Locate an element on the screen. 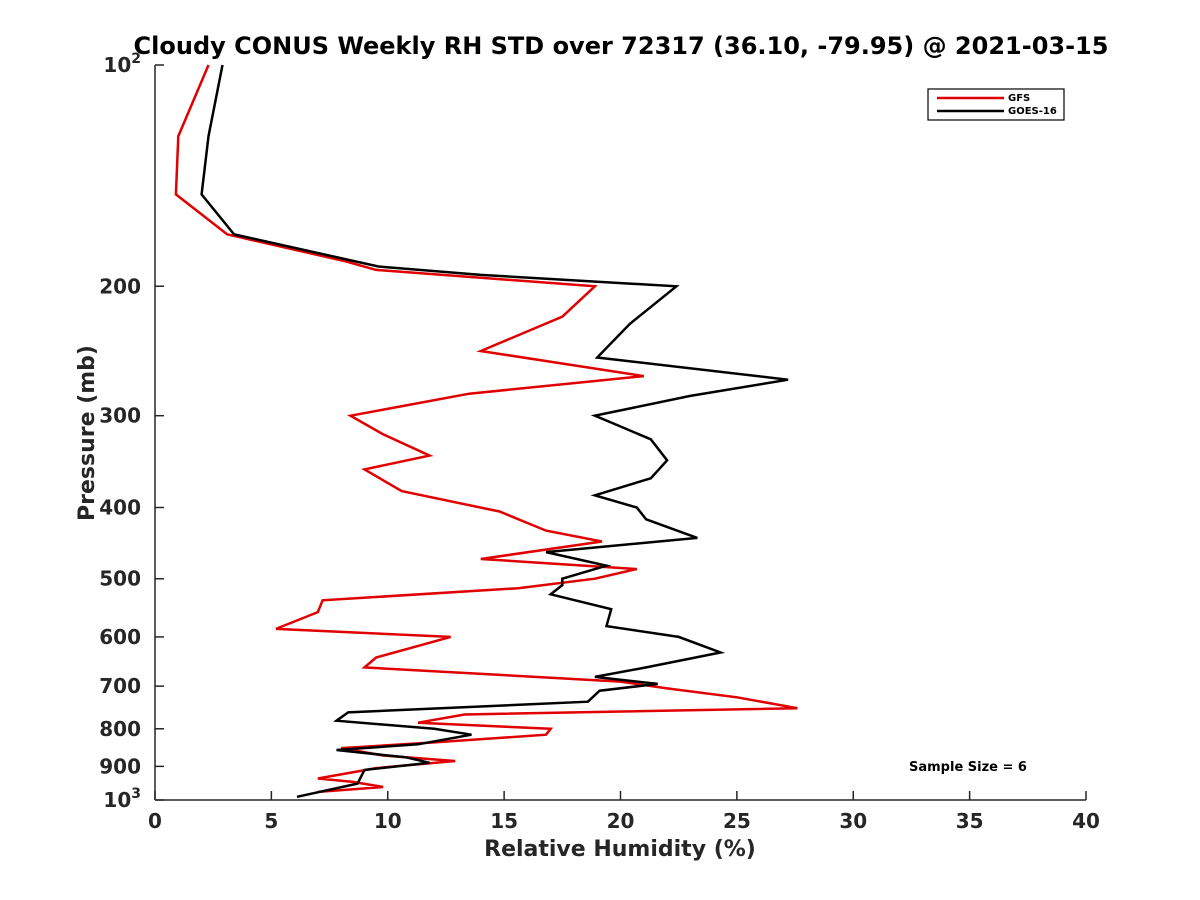 The image size is (1200, 900). y-tick-label: 10³ is located at coordinates (122, 799).